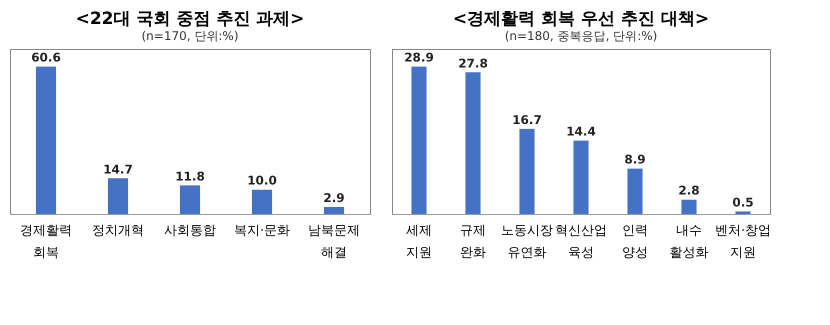 Image resolution: width=830 pixels, height=325 pixels. What do you see at coordinates (118, 231) in the screenshot?
I see `x-tick-label: 정치개혁` at bounding box center [118, 231].